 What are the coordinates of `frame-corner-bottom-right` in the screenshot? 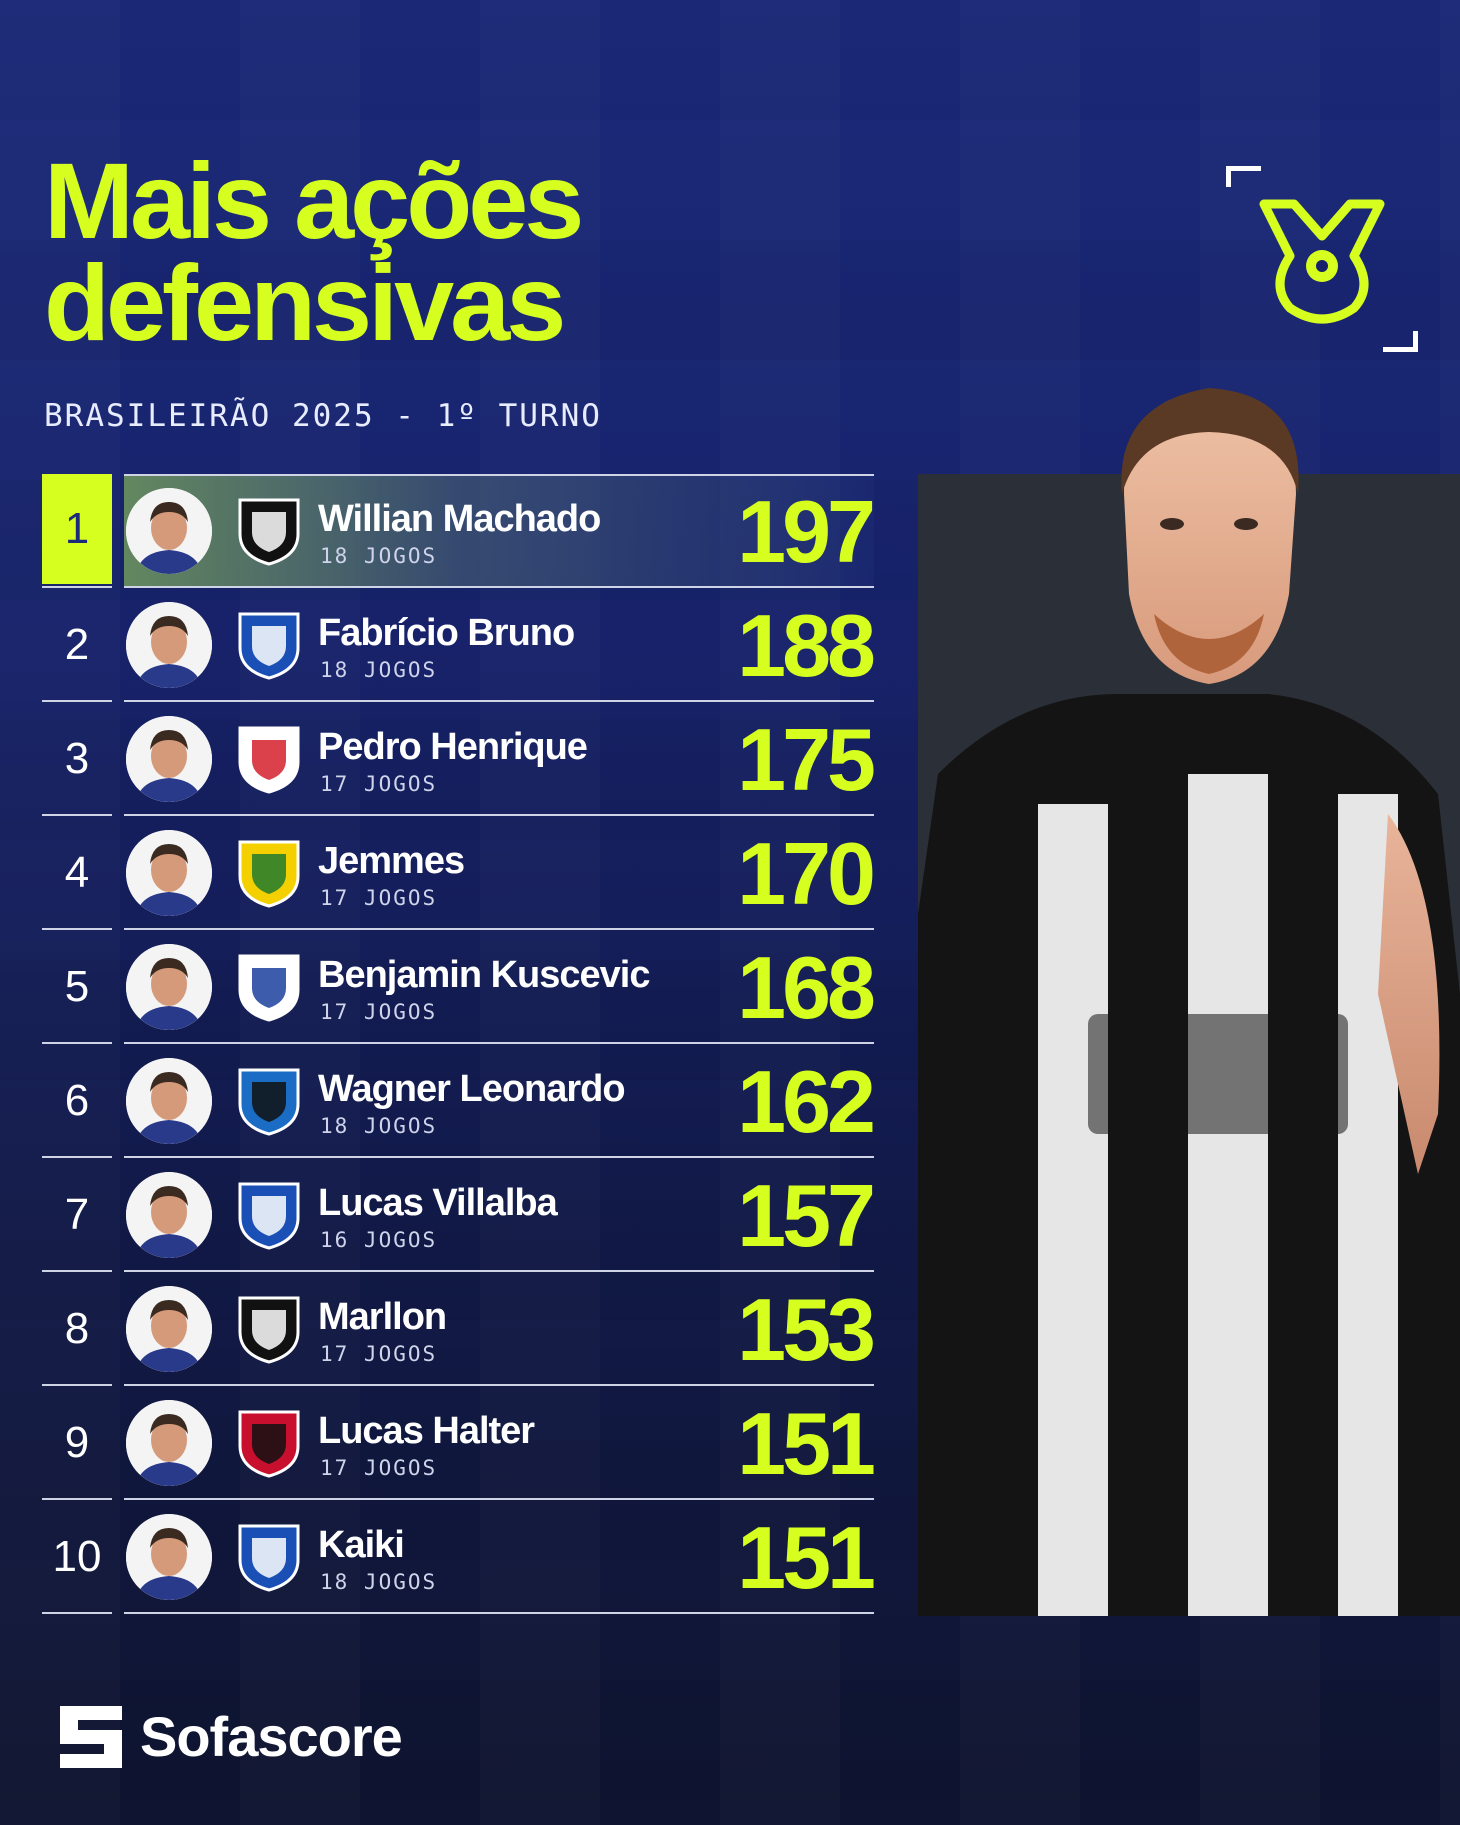 It's located at (1400, 341).